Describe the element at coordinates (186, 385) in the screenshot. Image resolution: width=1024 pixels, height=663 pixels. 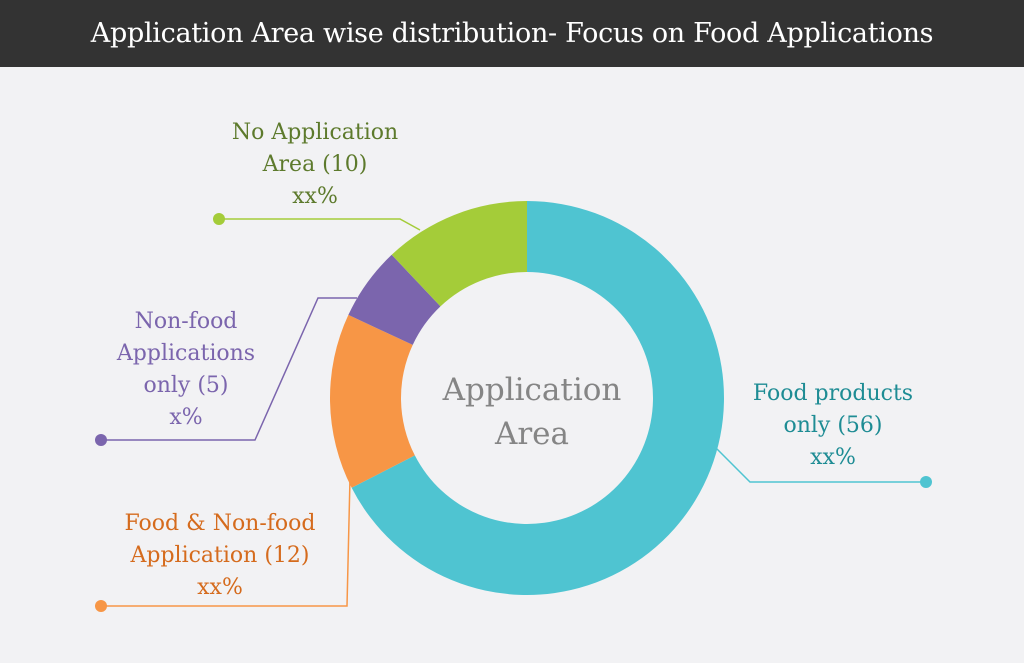
I see `label-line: only (5)` at that location.